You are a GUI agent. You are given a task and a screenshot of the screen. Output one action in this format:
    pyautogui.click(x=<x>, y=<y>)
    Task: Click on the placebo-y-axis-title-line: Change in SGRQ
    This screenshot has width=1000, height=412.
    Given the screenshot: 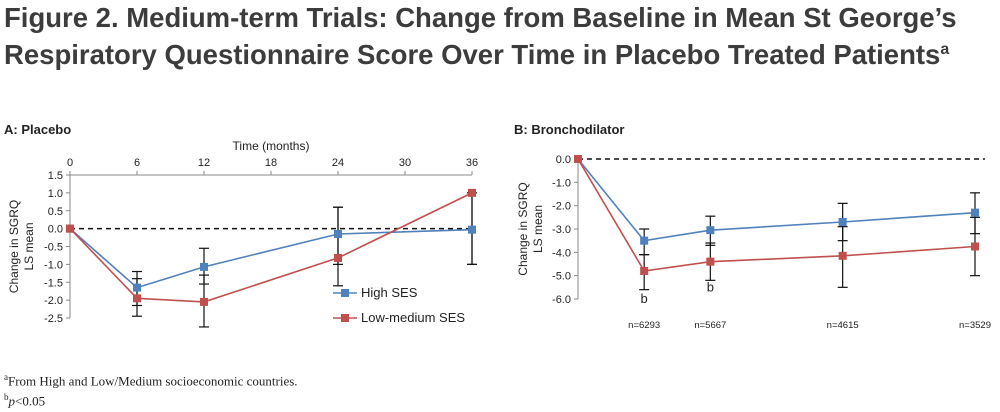 What is the action you would take?
    pyautogui.click(x=14, y=246)
    